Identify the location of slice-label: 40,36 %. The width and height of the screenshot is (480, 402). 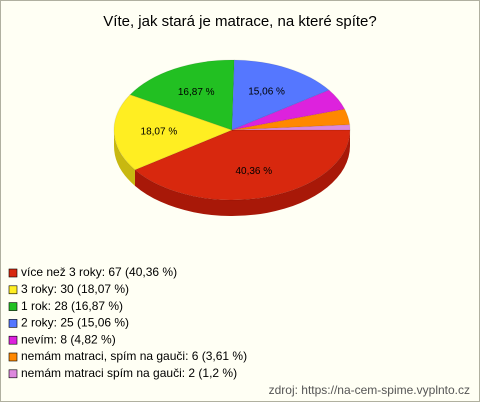
(253, 171).